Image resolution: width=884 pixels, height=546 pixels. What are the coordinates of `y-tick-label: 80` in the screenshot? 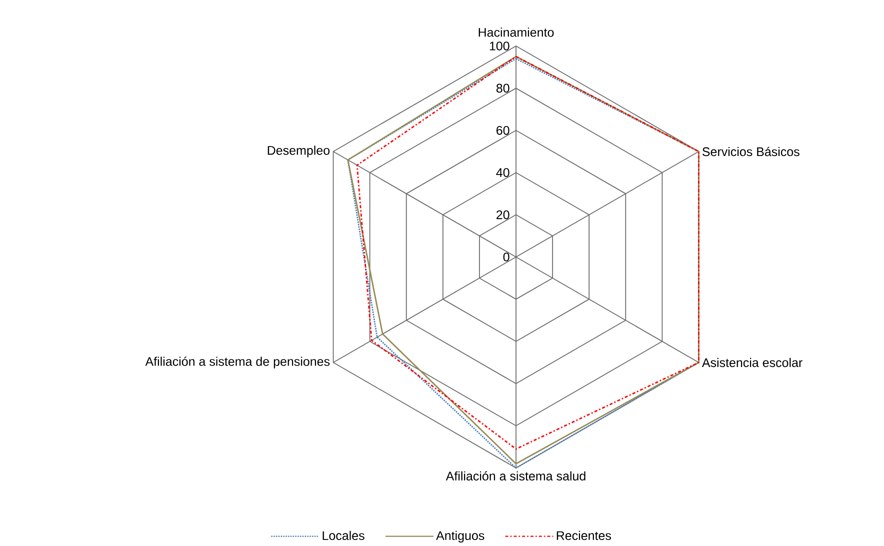 It's located at (503, 88).